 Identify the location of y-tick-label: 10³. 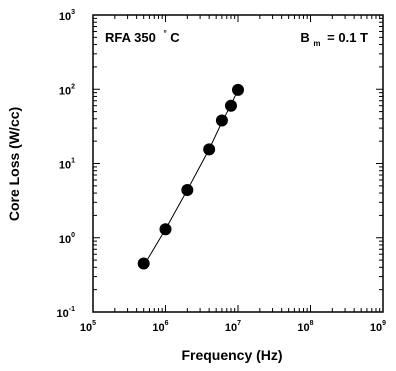
(67, 16).